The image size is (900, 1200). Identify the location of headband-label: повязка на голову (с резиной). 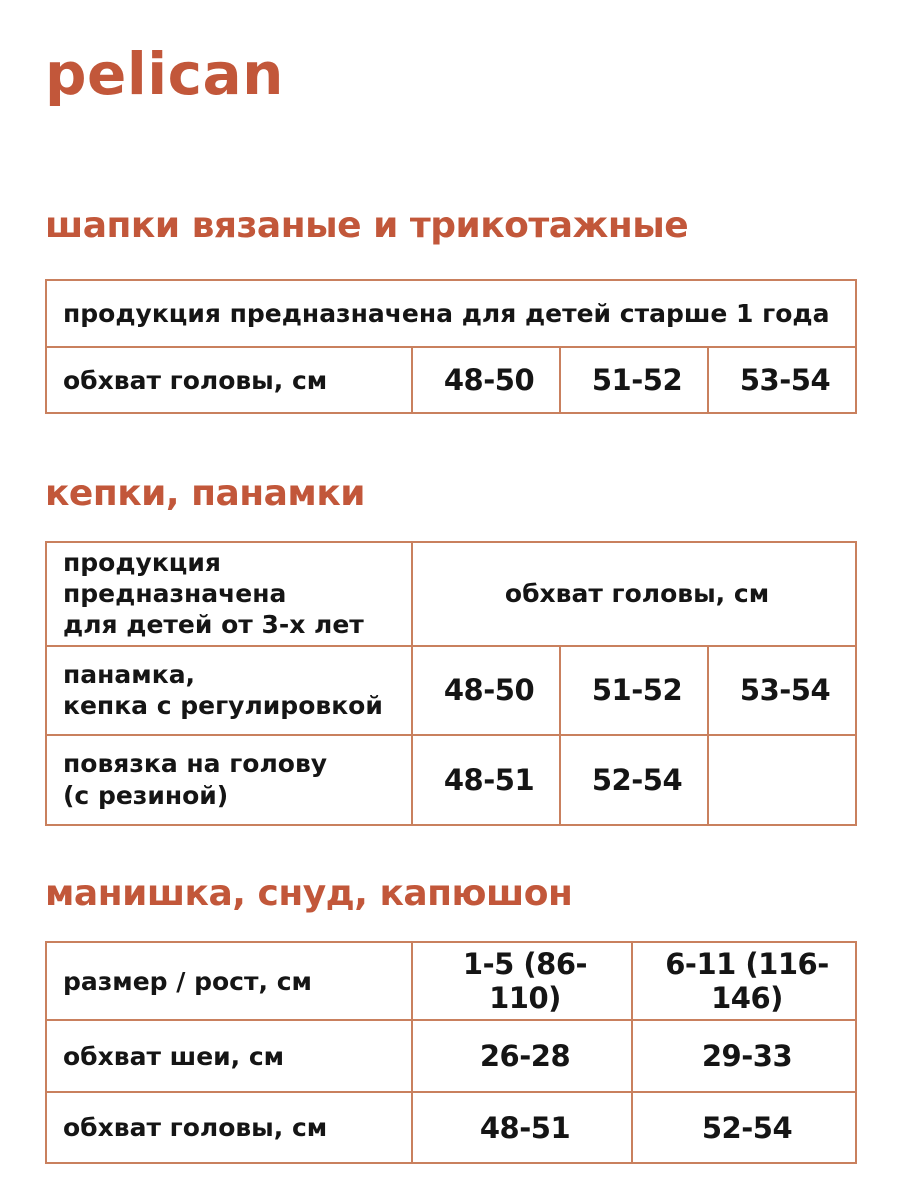
(229, 779).